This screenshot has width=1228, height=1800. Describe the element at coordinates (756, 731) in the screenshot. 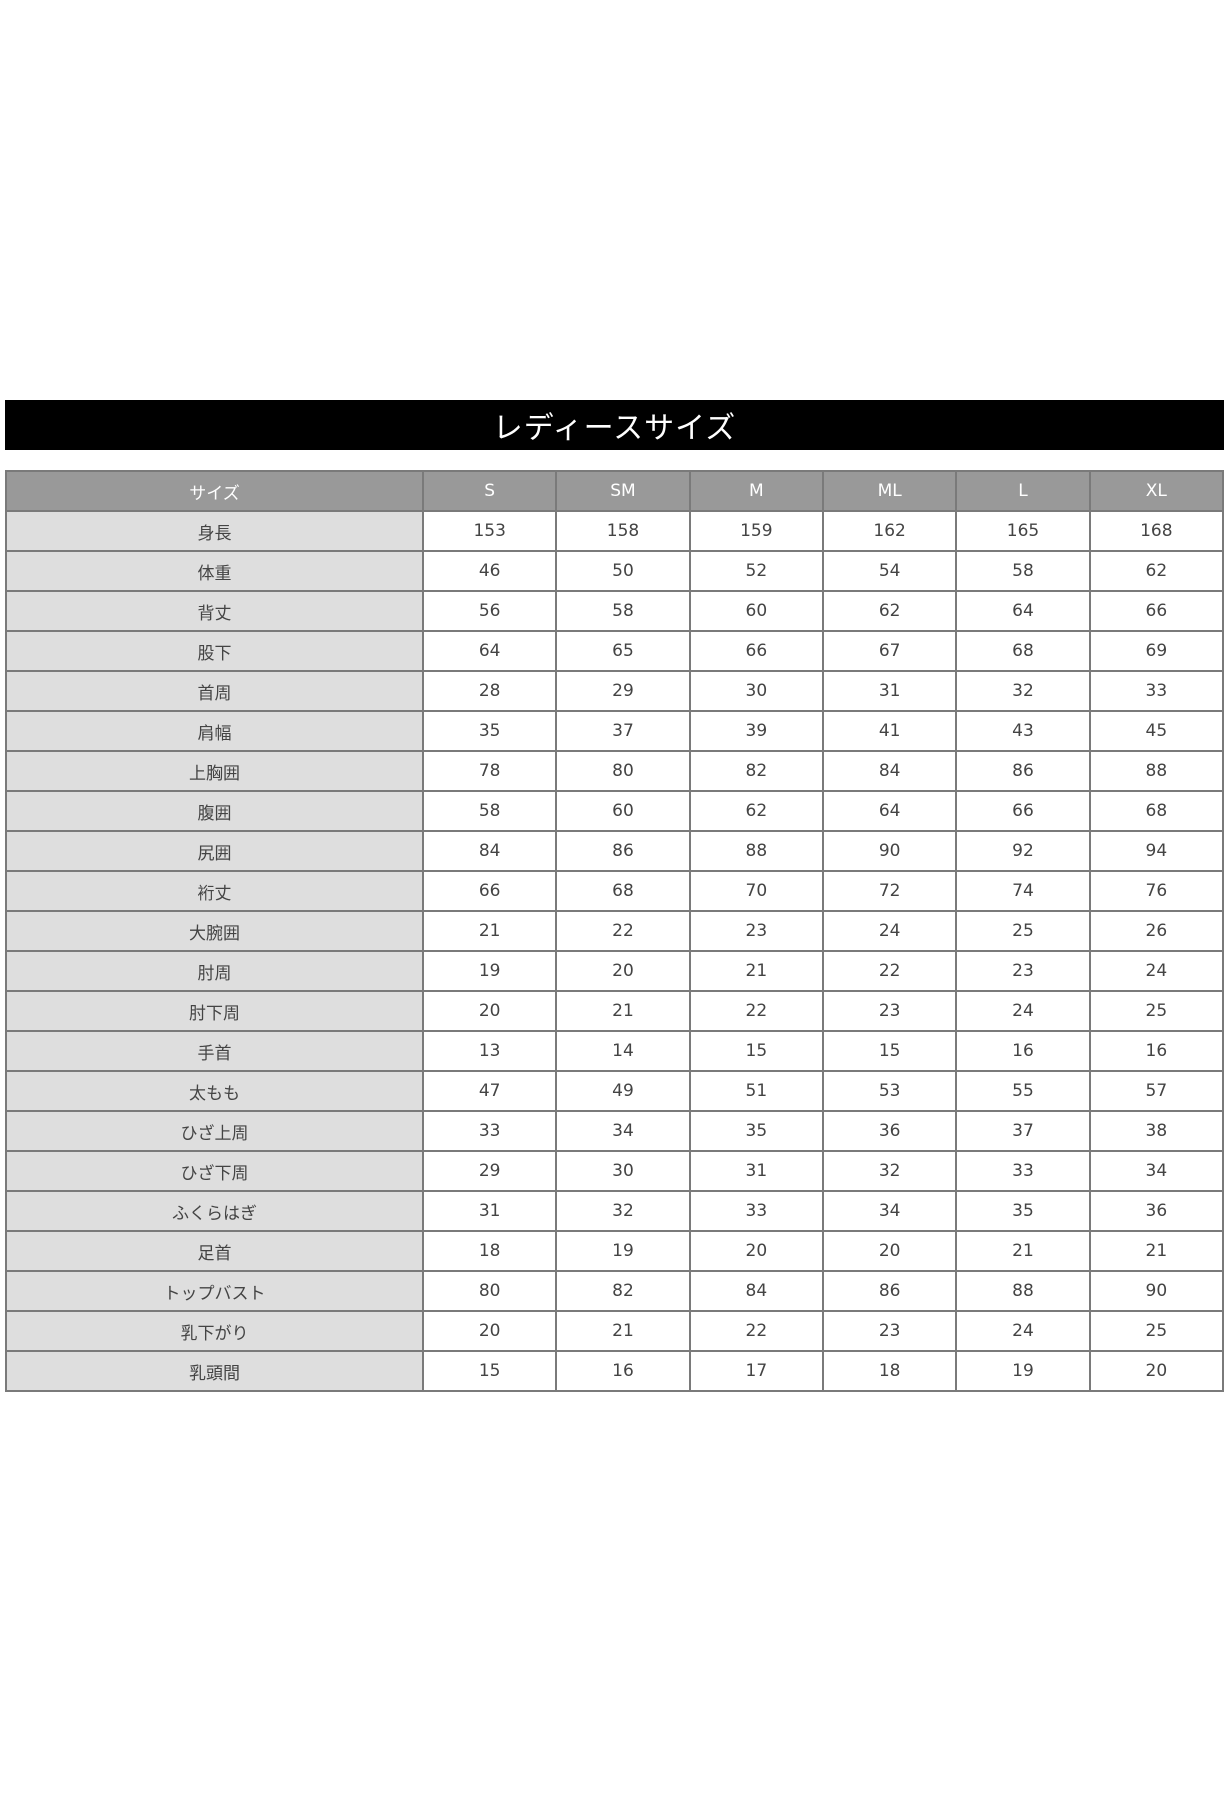

I see `table-cell: 39` at that location.